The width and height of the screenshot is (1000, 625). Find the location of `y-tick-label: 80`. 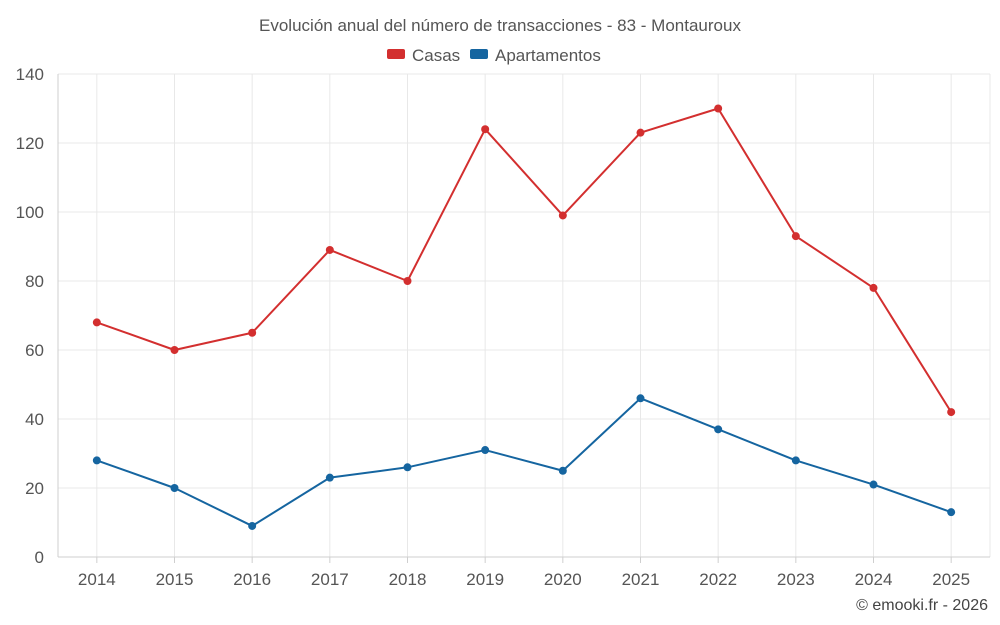

y-tick-label: 80 is located at coordinates (34, 281).